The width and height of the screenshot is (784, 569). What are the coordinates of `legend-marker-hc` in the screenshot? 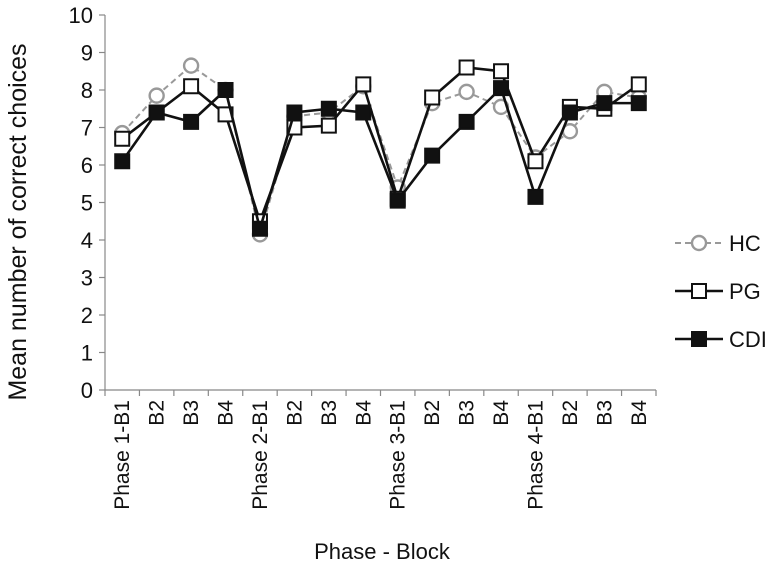 It's located at (699, 243).